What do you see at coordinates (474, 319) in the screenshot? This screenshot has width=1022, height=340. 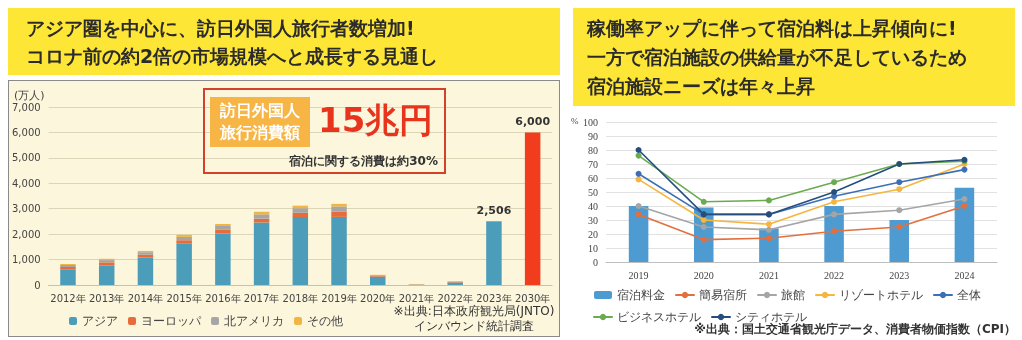 I see `text: ※出典:日本政府観光局(JNTO) インバウンド統計調査` at bounding box center [474, 319].